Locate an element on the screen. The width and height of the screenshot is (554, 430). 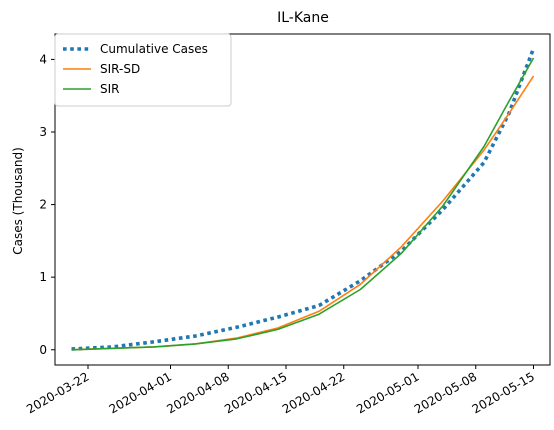
y-tick-label-4: 4 is located at coordinates (43, 59).